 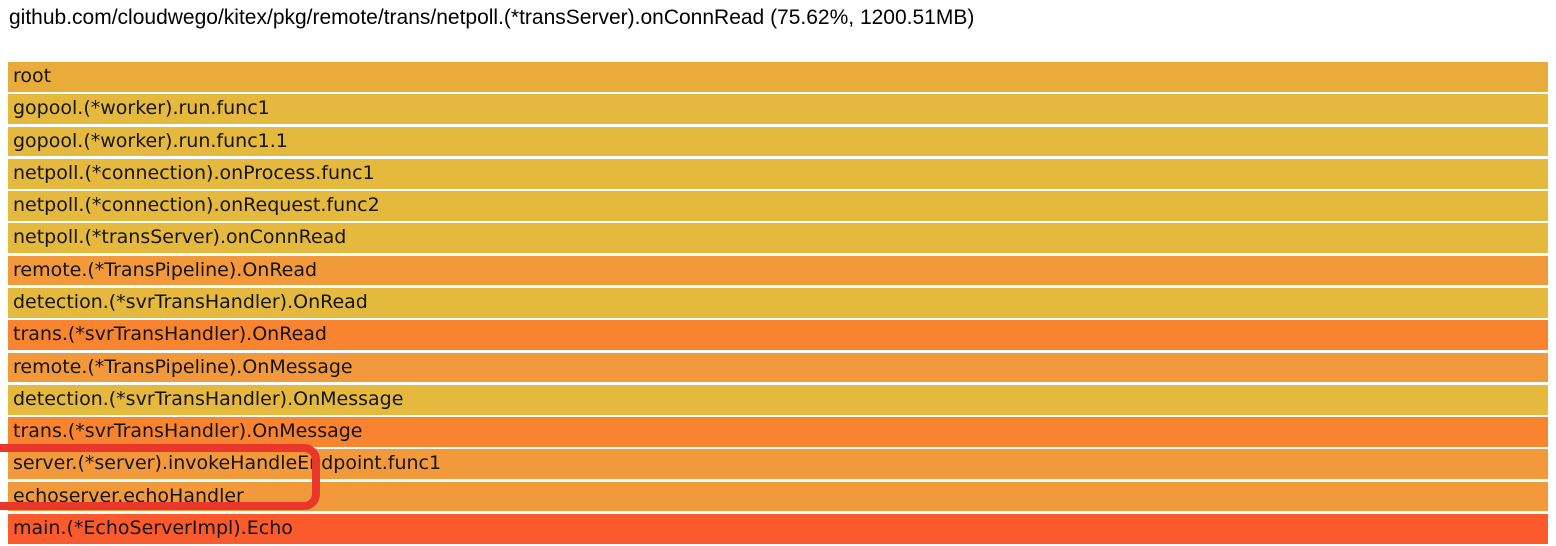 I want to click on frame-label: gopool.(*worker).run.func1.1, so click(x=150, y=140).